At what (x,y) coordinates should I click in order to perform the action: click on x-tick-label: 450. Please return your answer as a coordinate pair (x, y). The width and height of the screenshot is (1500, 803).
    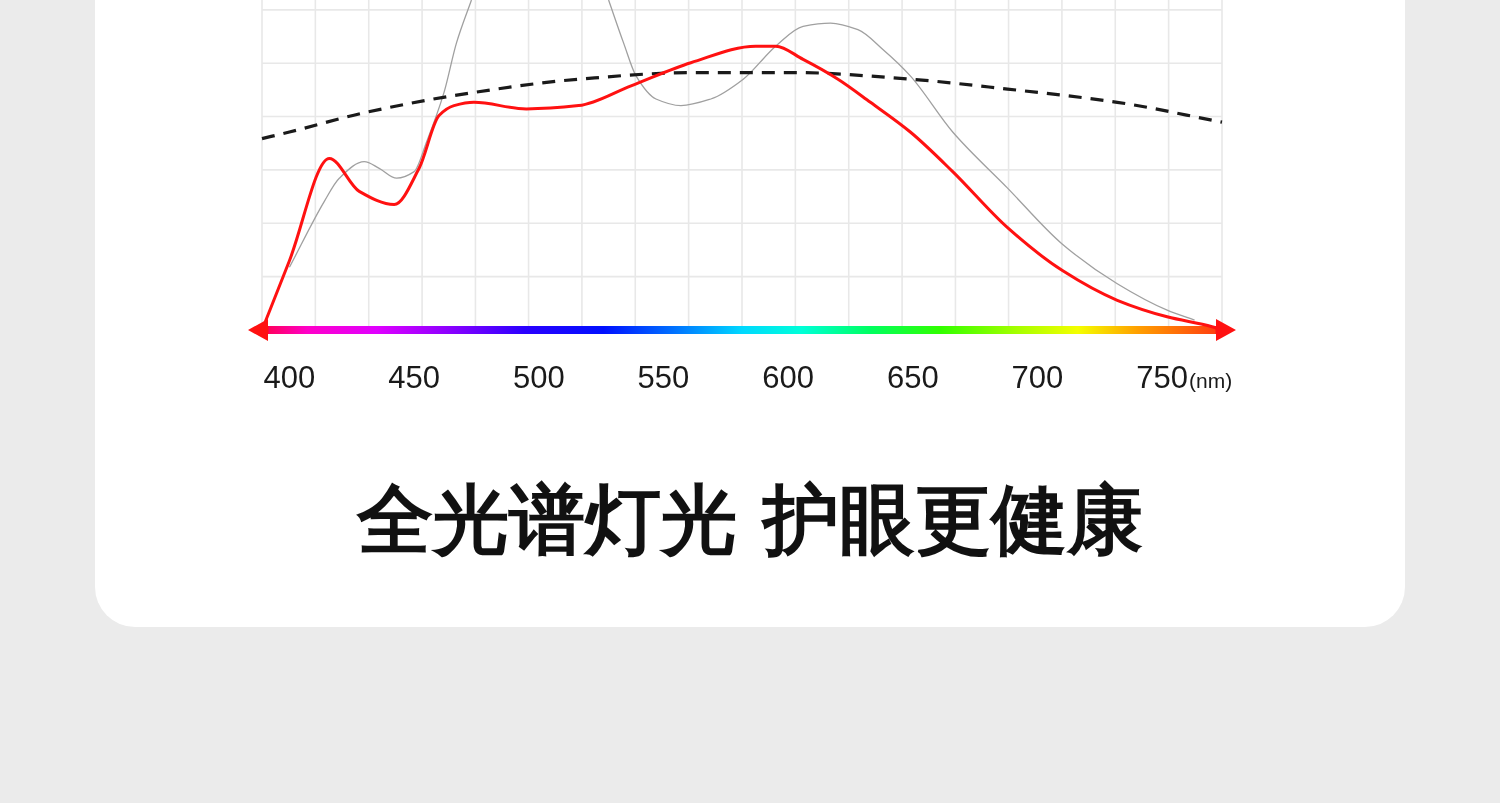
    Looking at the image, I should click on (414, 377).